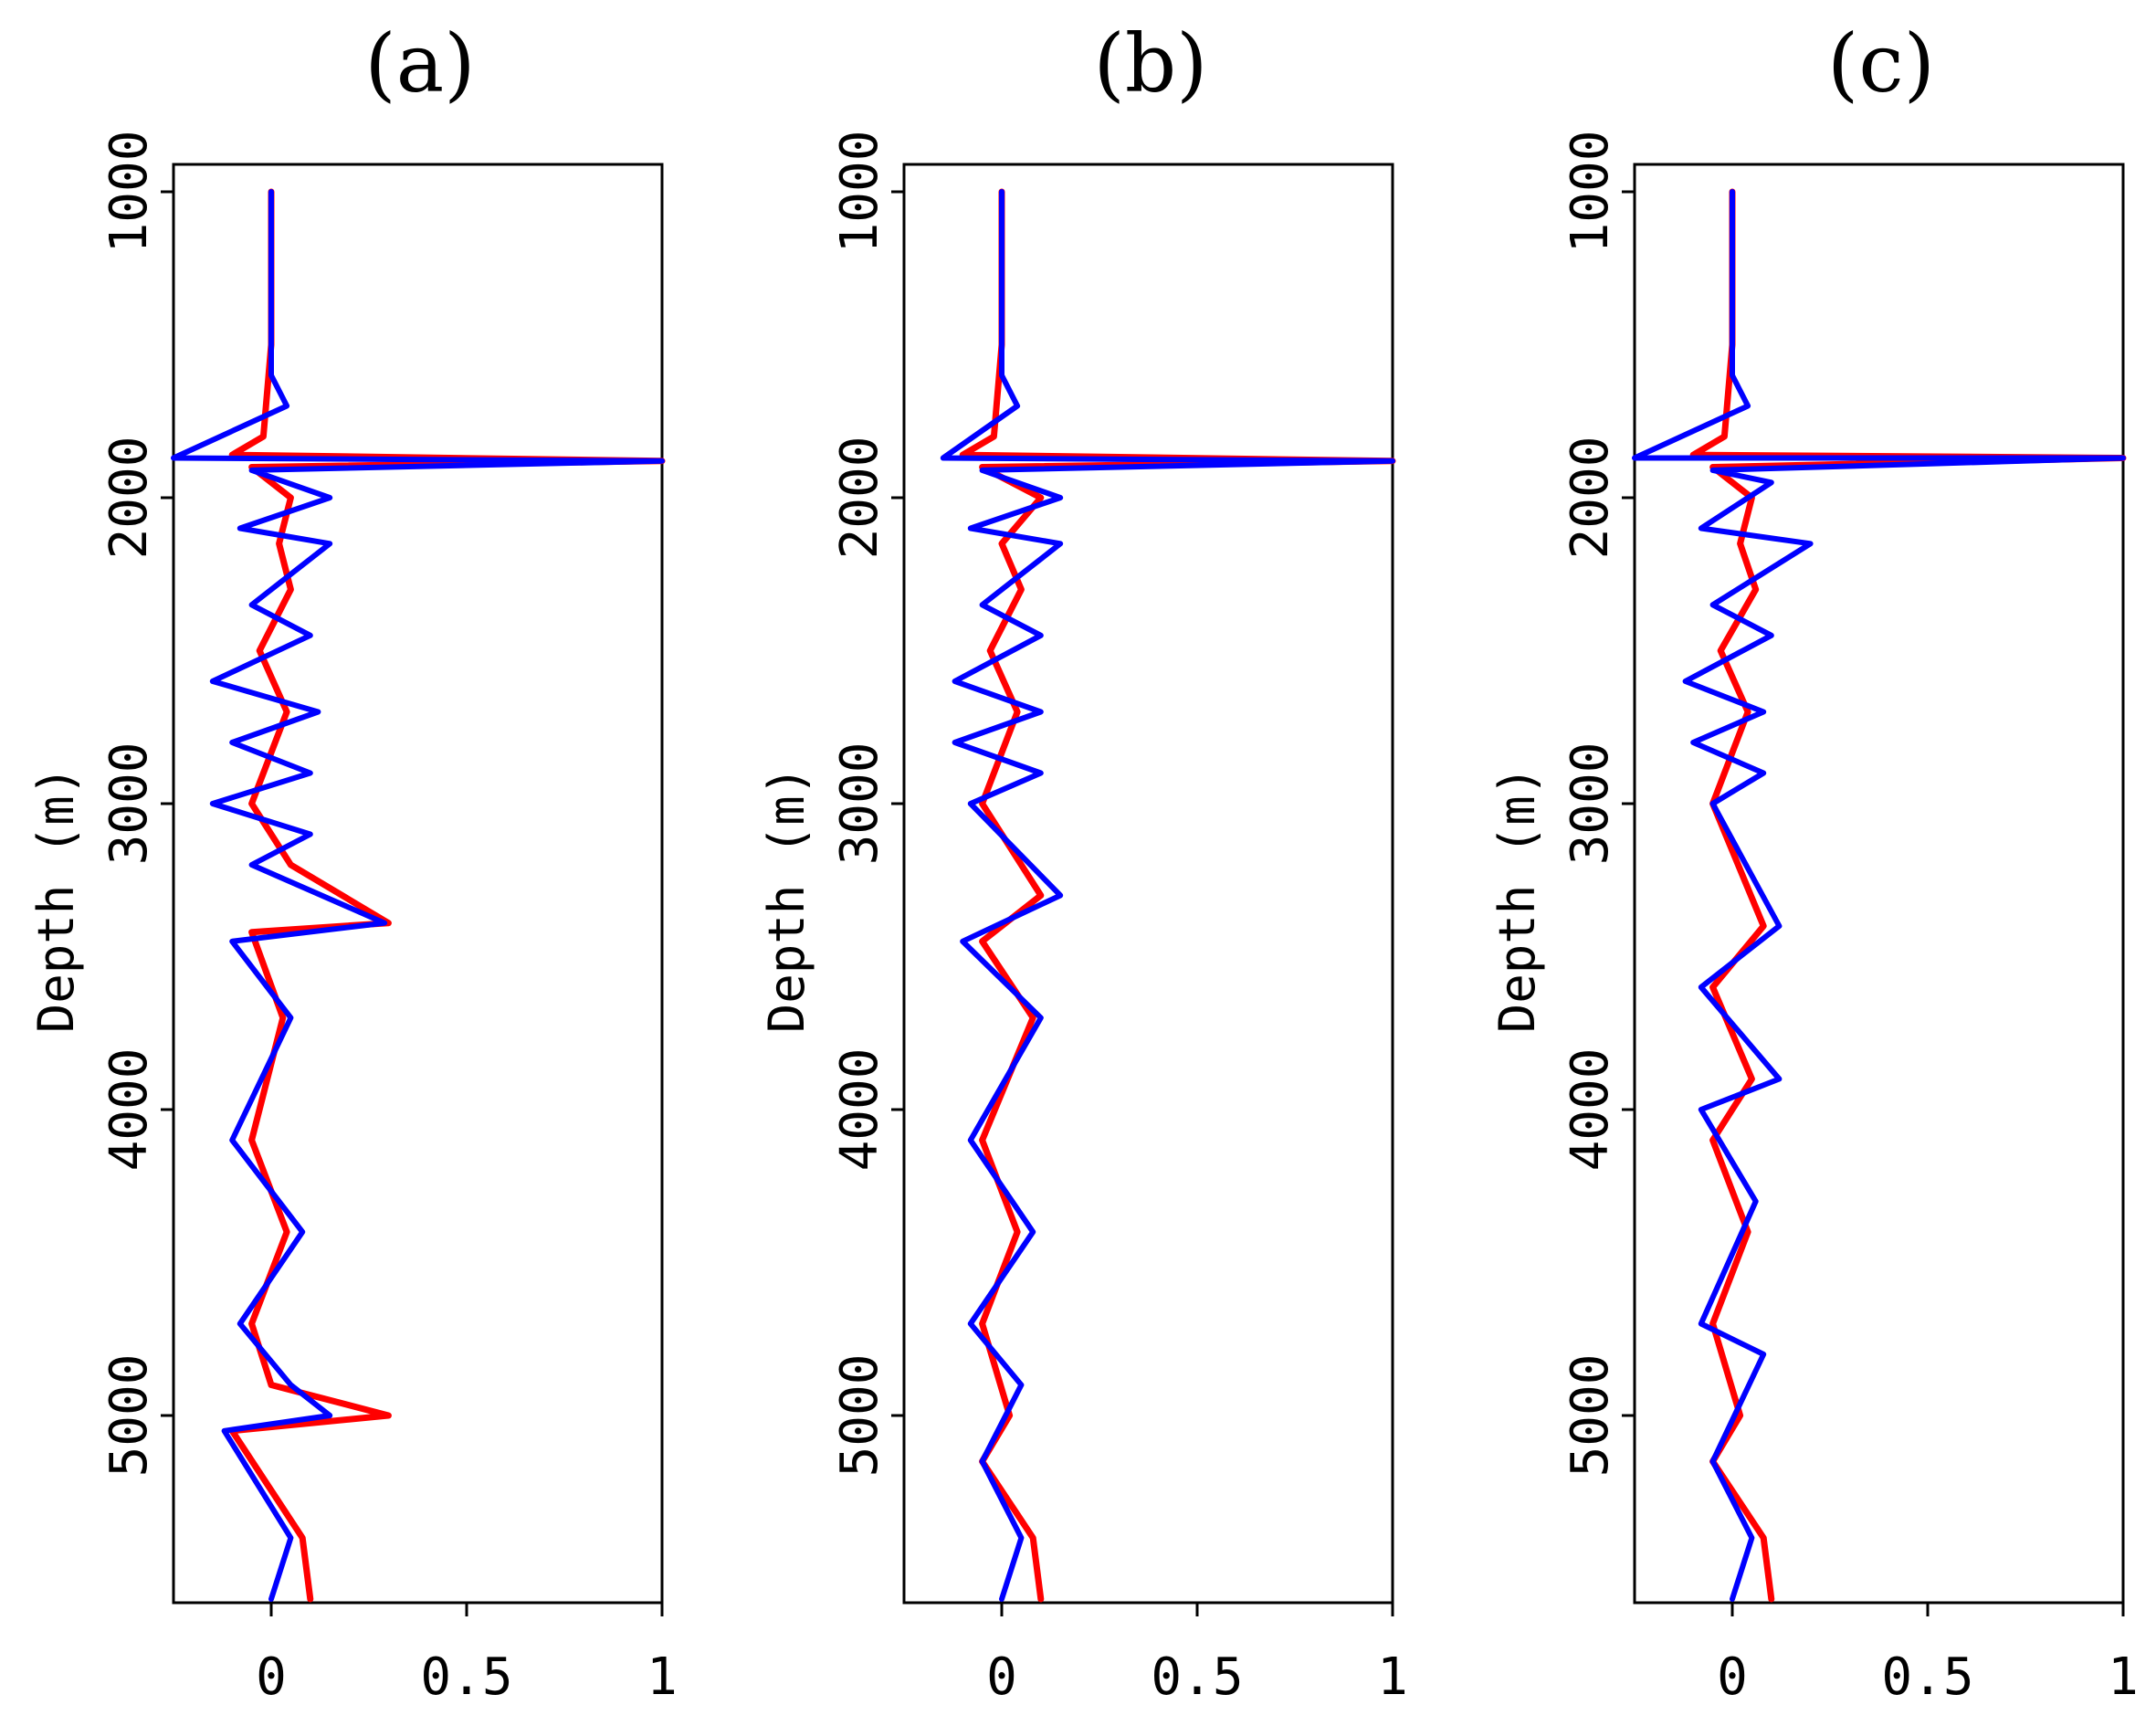  Describe the element at coordinates (129, 192) in the screenshot. I see `panel-a-ytick-label: 1000` at that location.